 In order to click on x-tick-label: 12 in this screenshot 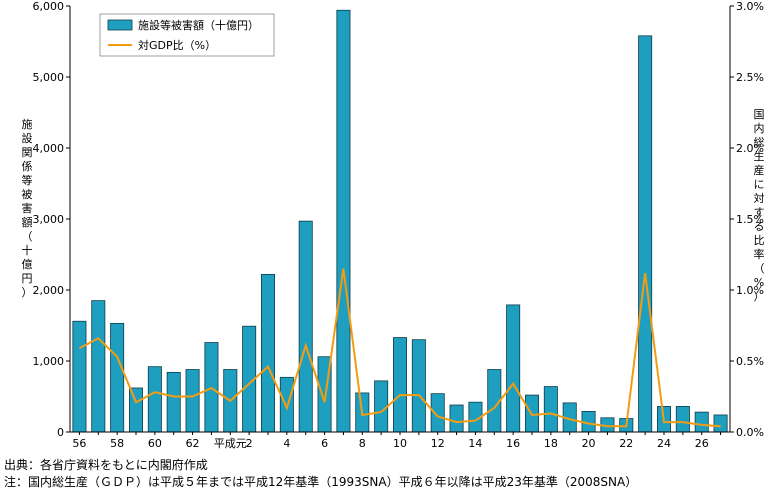, I will do `click(438, 443)`.